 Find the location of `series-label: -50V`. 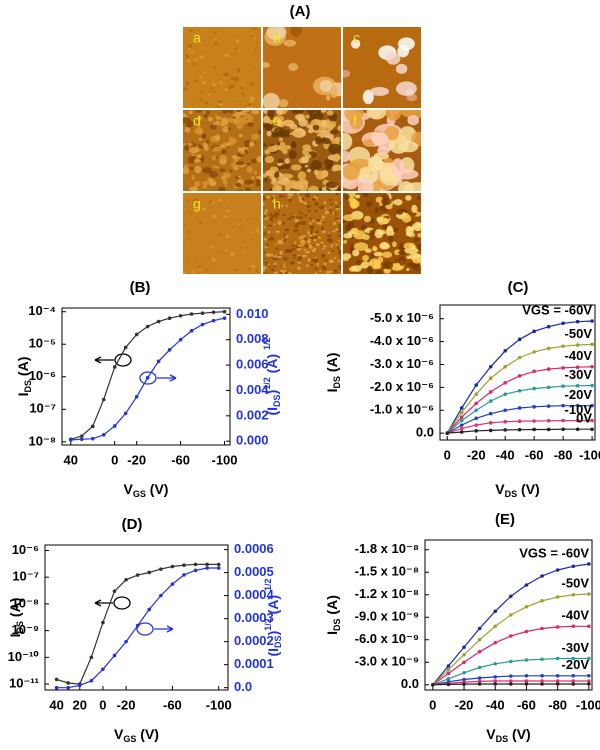

series-label: -50V is located at coordinates (579, 333).